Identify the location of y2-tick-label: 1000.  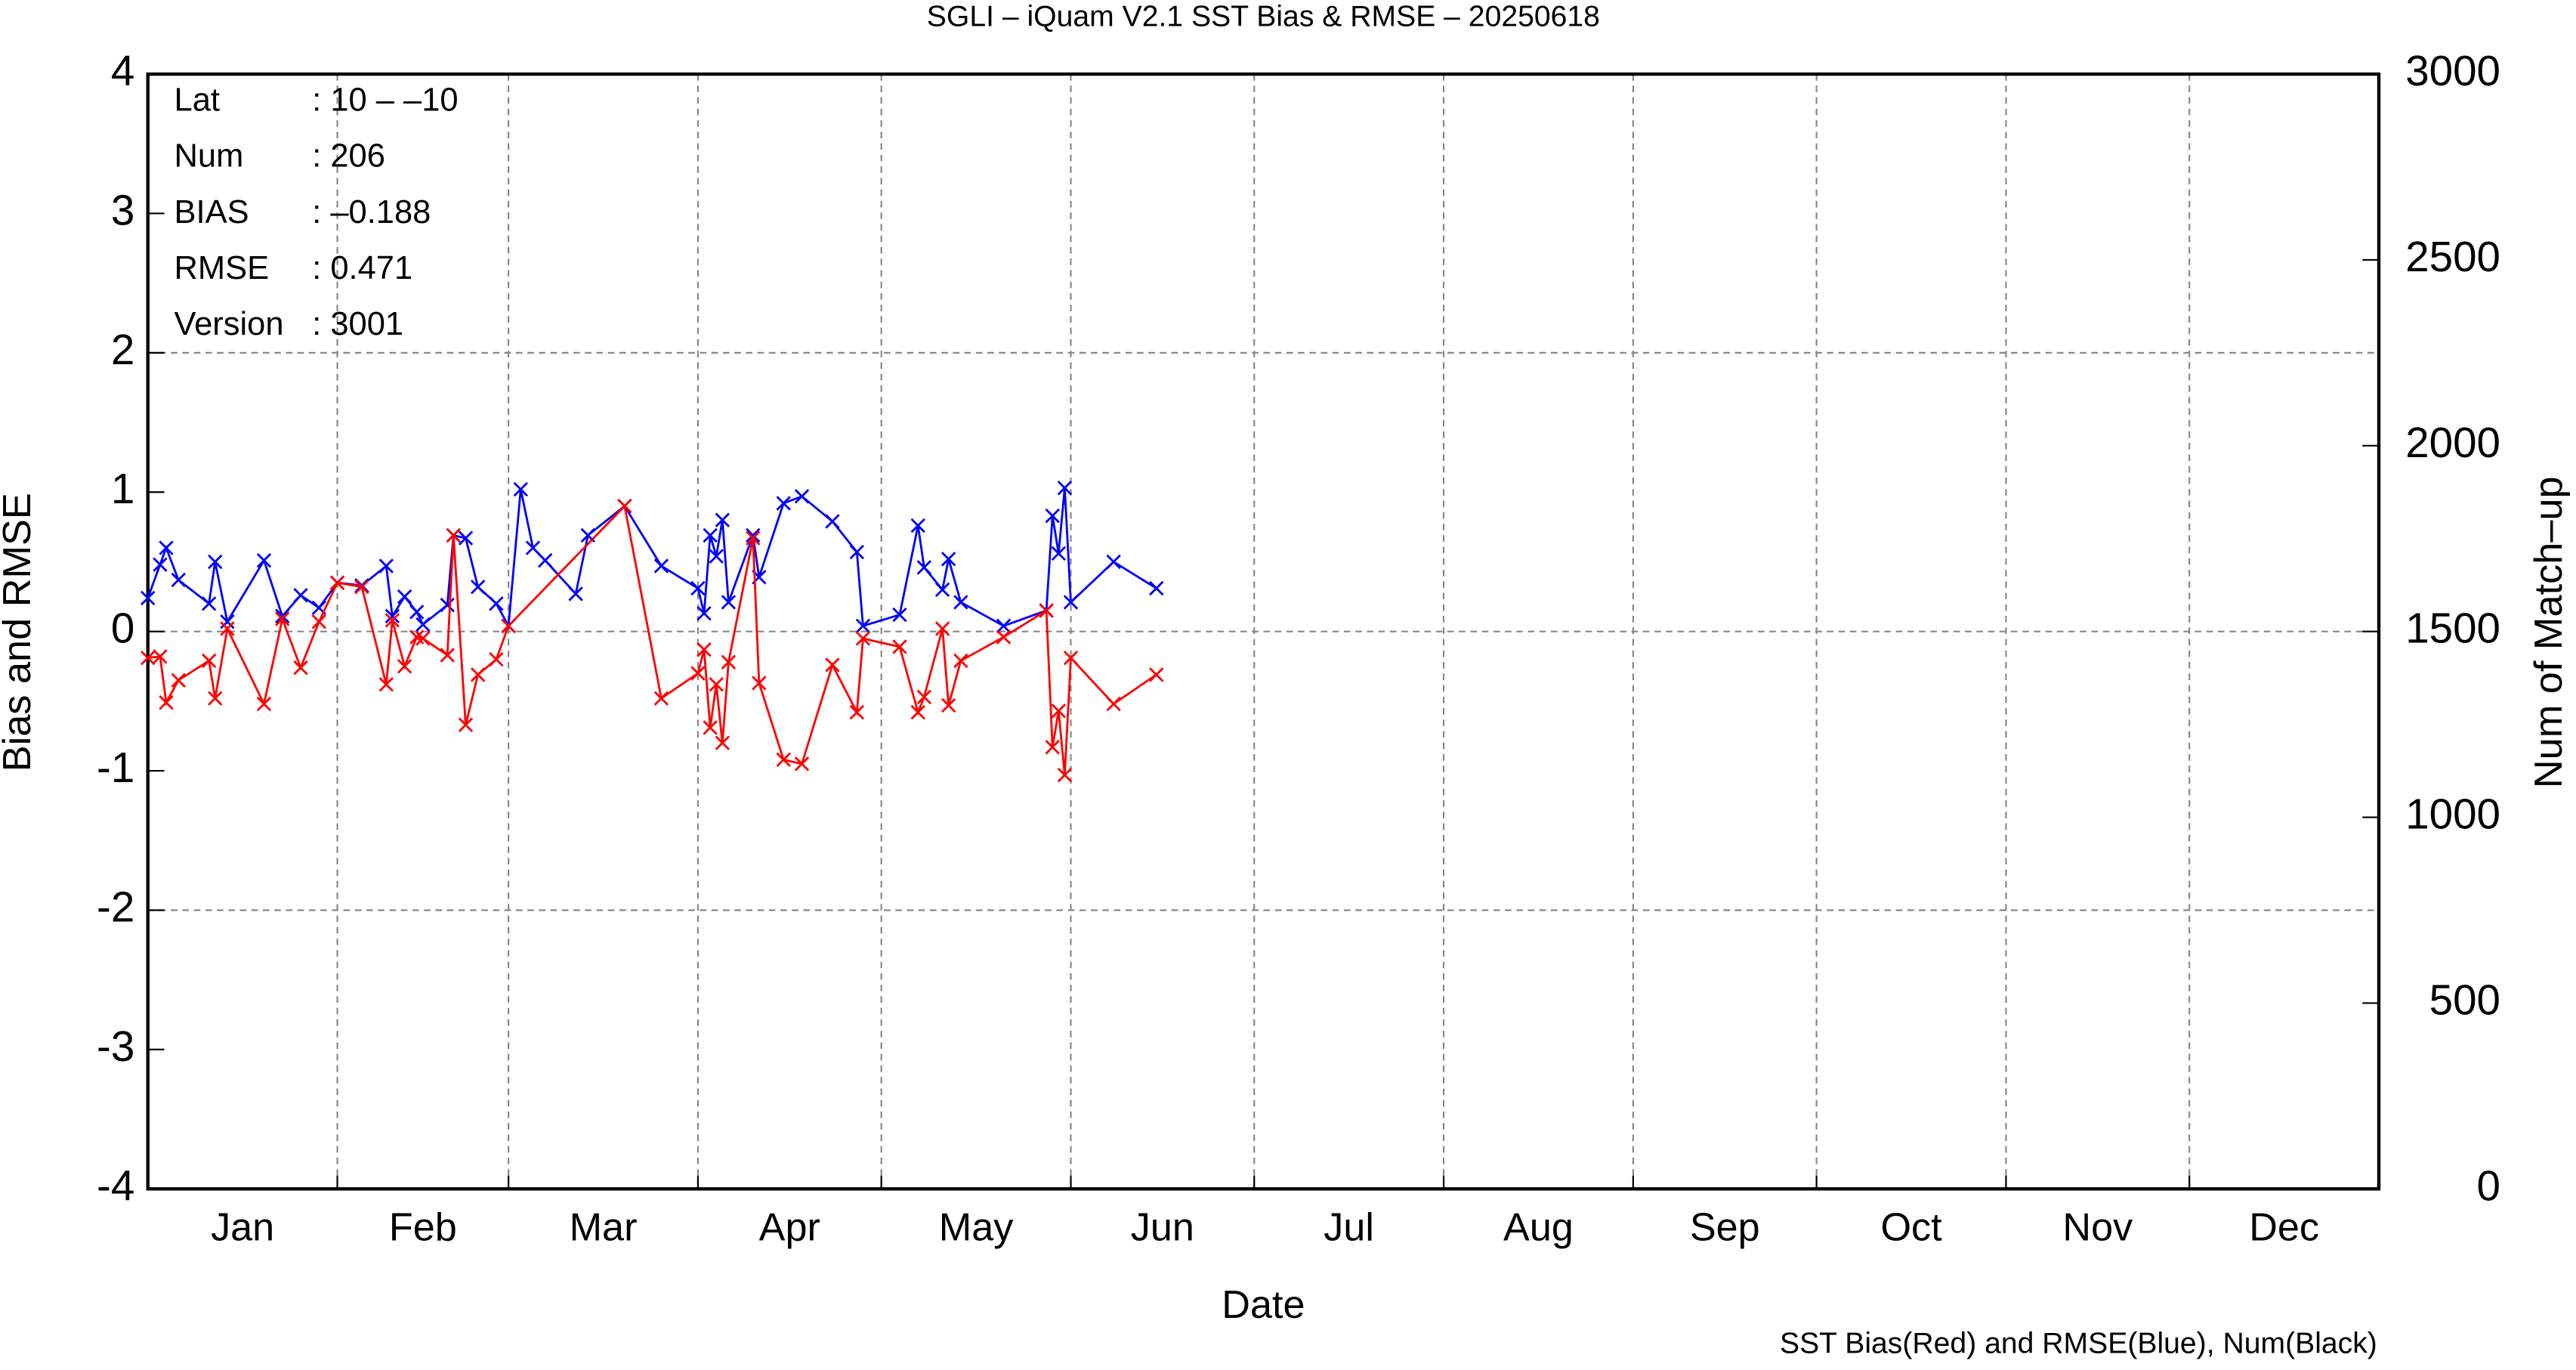
(2452, 813).